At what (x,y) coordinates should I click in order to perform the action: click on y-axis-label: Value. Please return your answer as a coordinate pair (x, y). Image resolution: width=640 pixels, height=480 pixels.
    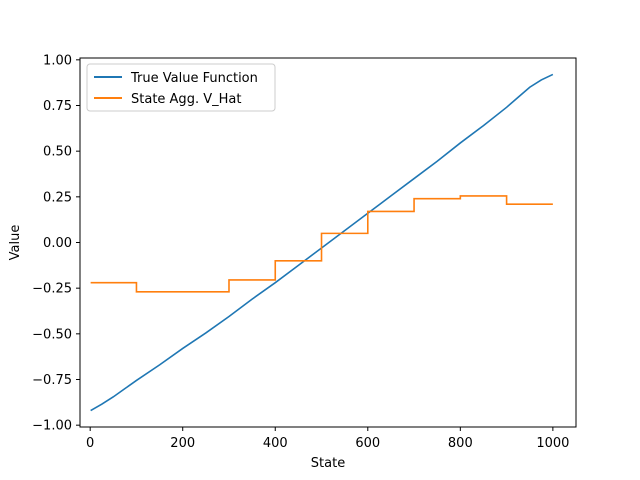
    Looking at the image, I should click on (15, 243).